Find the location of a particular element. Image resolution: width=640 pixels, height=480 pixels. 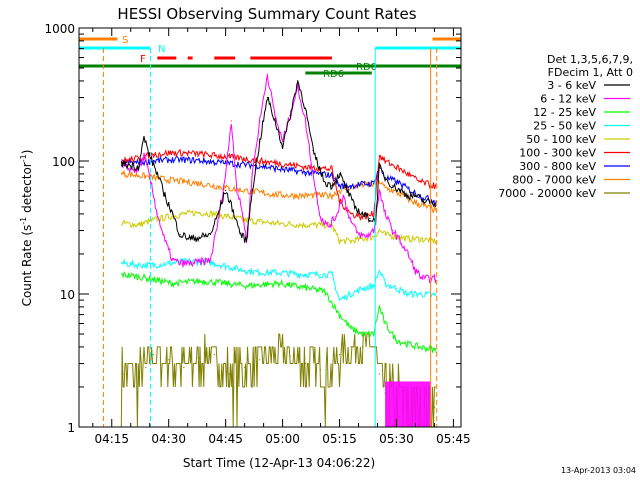

legend-header: FDecim 1, Att 0 is located at coordinates (590, 72).